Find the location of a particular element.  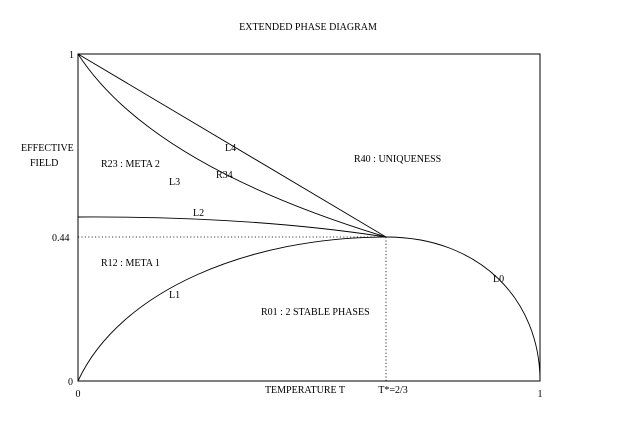

x-tick-max: 1 is located at coordinates (540, 394).